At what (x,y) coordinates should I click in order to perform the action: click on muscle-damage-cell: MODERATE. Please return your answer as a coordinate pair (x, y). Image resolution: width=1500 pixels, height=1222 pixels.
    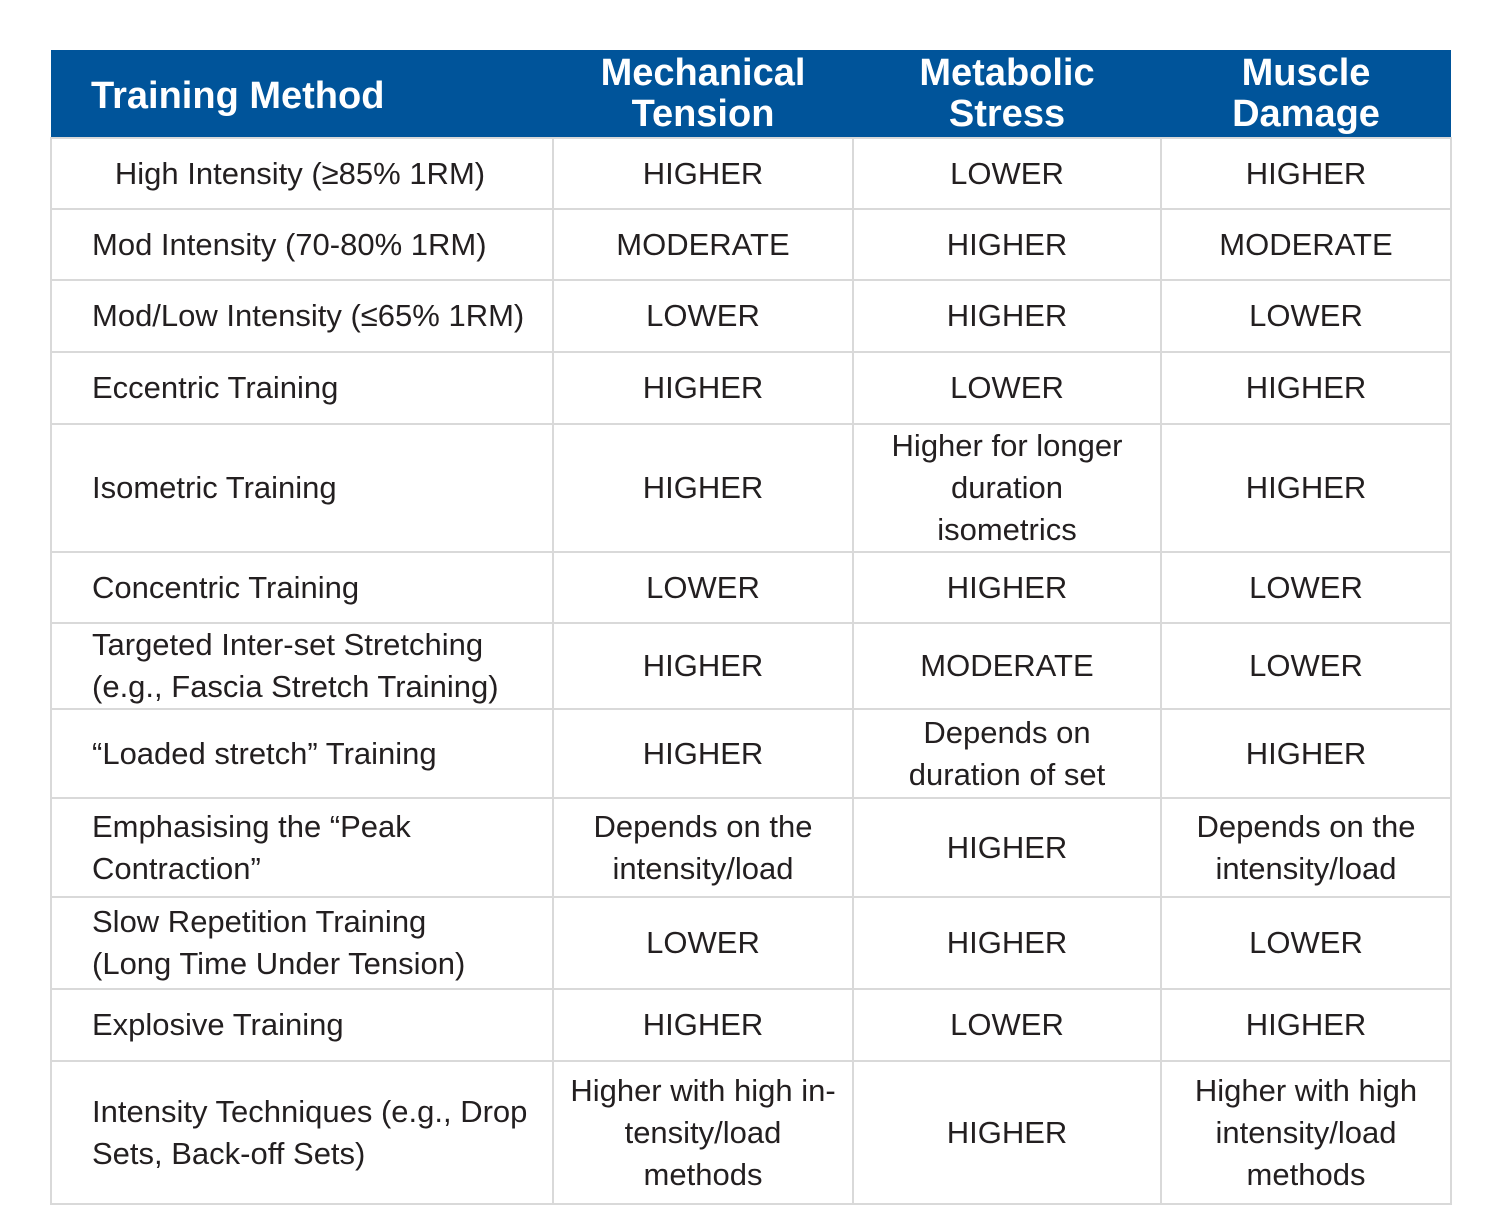
    Looking at the image, I should click on (1306, 244).